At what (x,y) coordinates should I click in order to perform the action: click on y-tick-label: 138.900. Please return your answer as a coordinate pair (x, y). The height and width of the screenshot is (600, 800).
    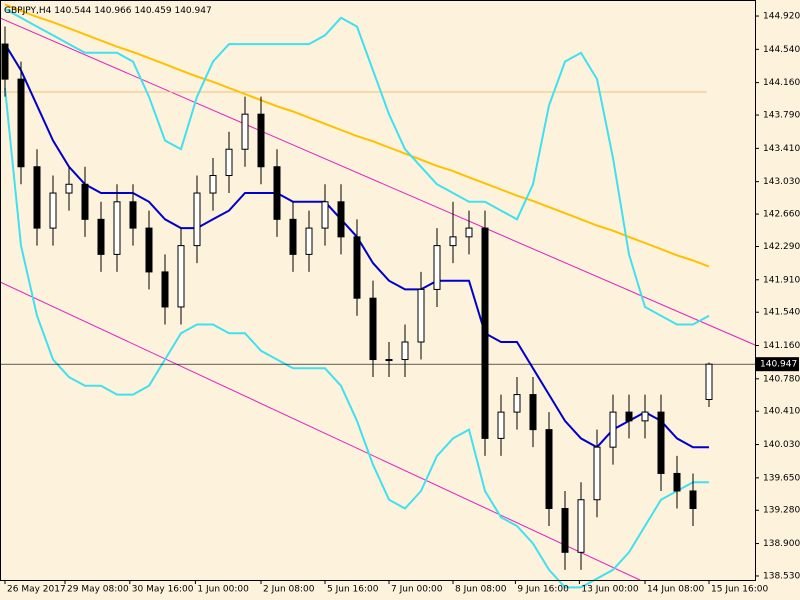
    Looking at the image, I should click on (781, 544).